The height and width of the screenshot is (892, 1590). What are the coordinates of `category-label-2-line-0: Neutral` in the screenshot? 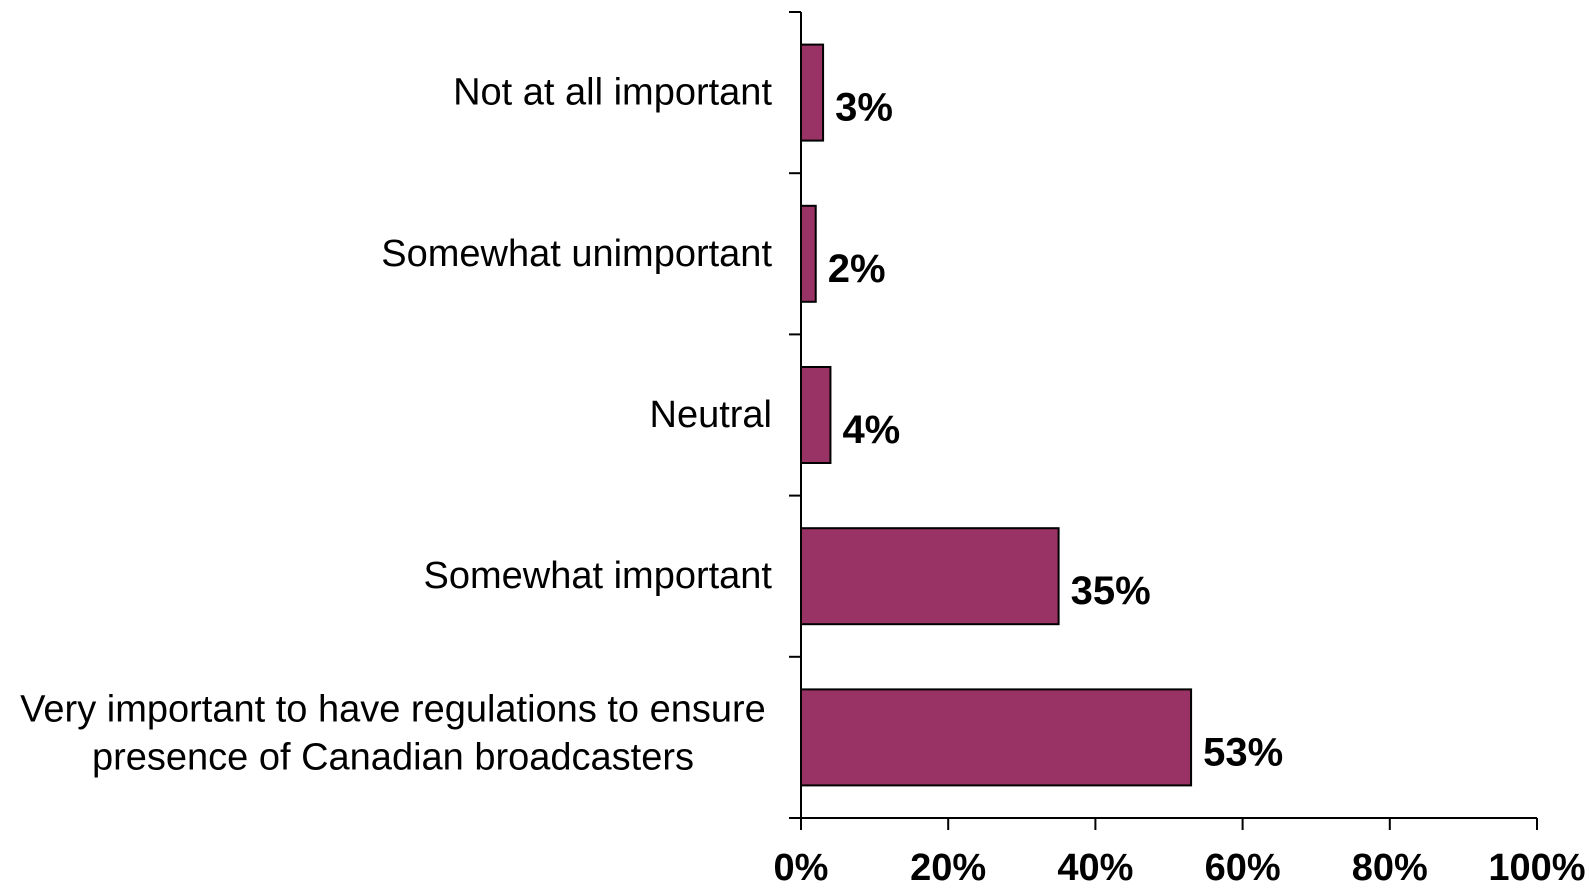 It's located at (711, 415).